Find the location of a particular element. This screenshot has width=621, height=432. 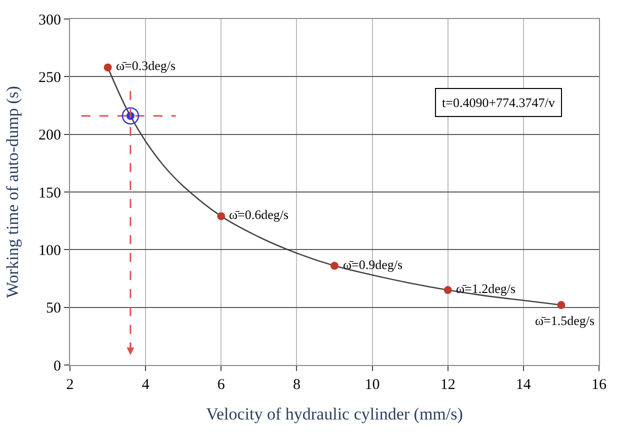

annotation: ω̄=1.5deg/s is located at coordinates (565, 320).